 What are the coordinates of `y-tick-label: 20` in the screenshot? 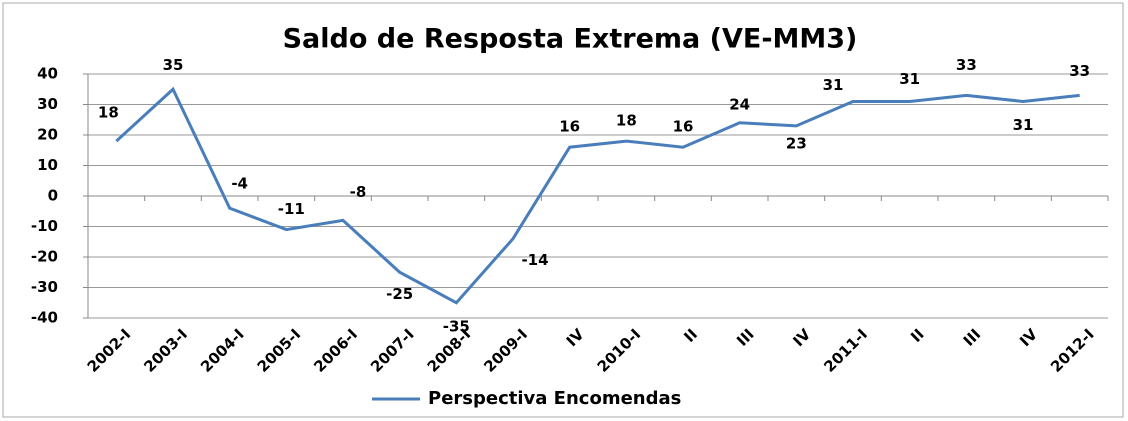 It's located at (47, 135).